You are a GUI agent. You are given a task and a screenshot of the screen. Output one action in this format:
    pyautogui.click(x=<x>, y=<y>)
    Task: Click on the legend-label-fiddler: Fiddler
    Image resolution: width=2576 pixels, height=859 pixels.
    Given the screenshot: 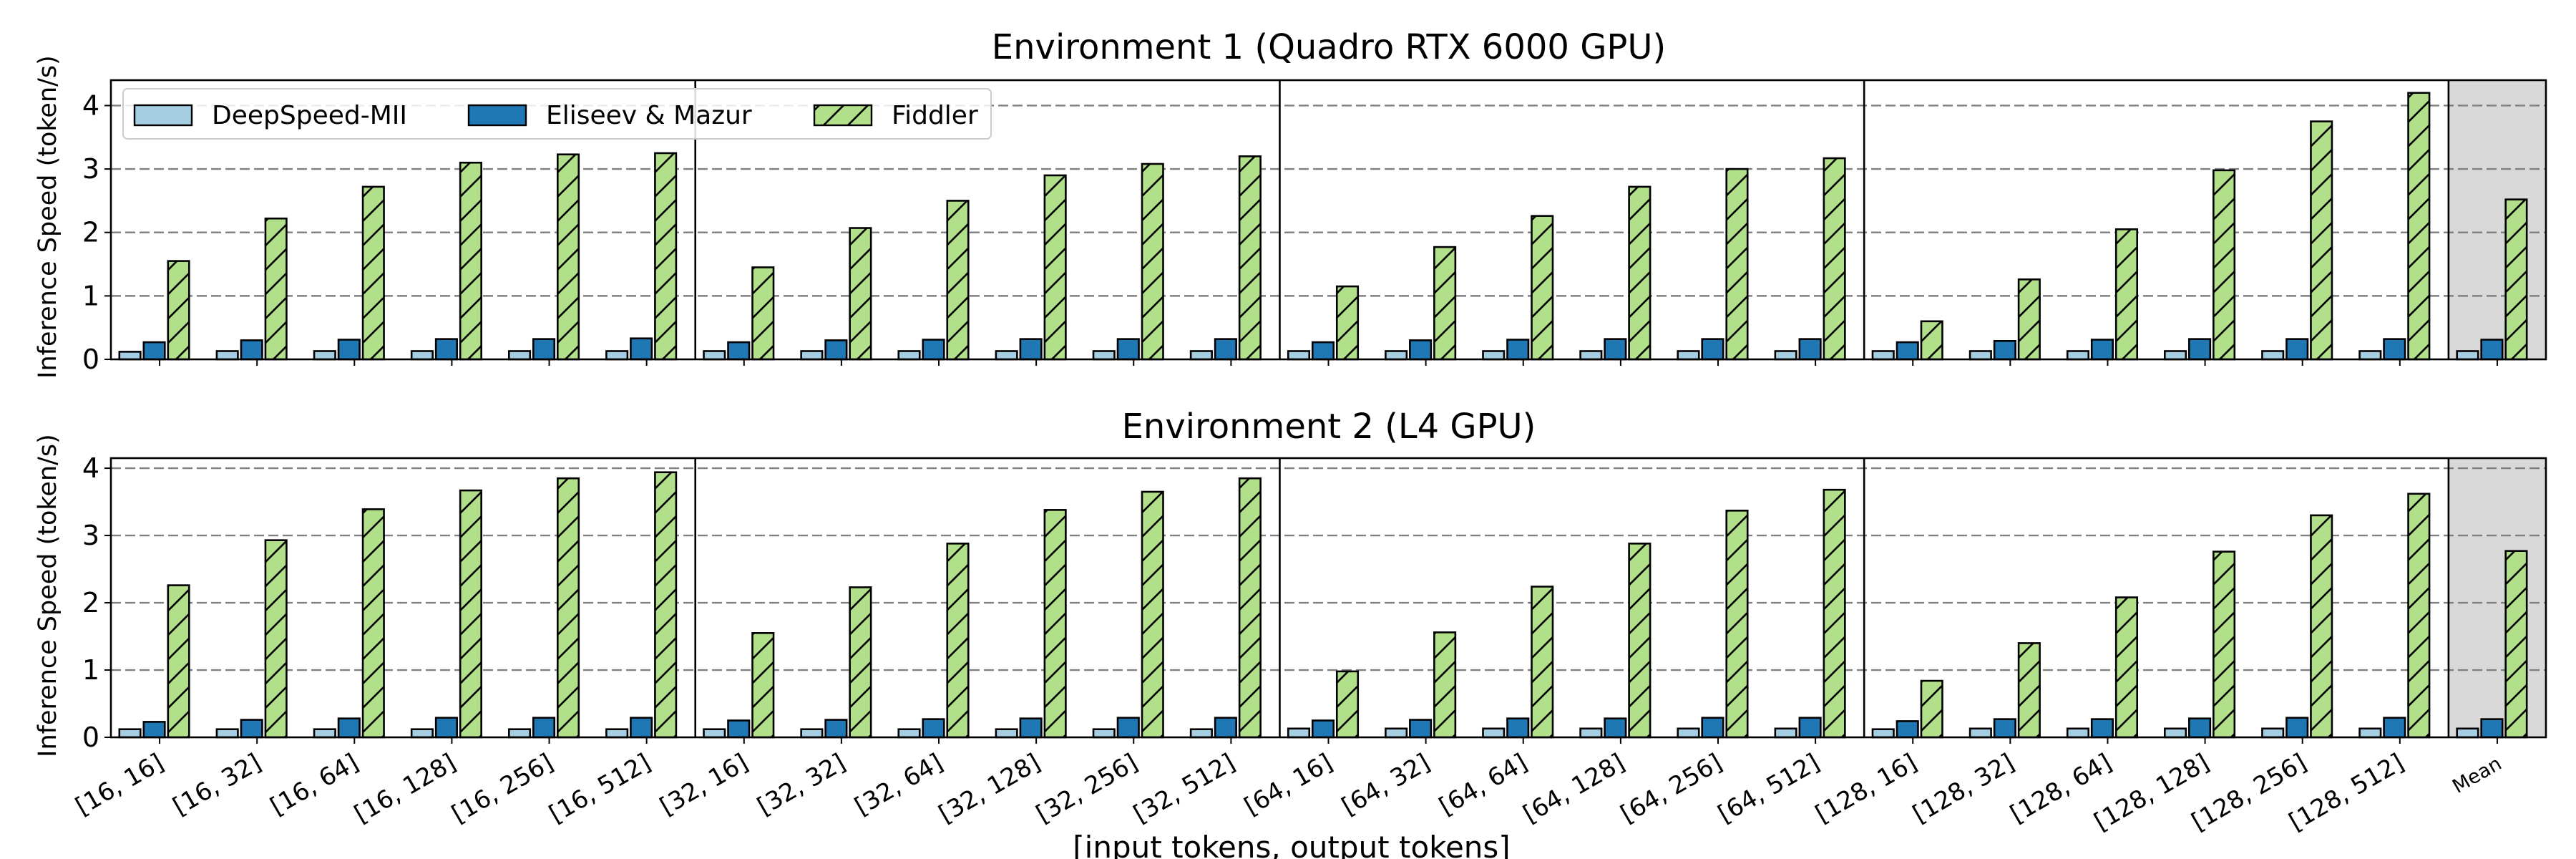 What is the action you would take?
    pyautogui.click(x=935, y=115)
    